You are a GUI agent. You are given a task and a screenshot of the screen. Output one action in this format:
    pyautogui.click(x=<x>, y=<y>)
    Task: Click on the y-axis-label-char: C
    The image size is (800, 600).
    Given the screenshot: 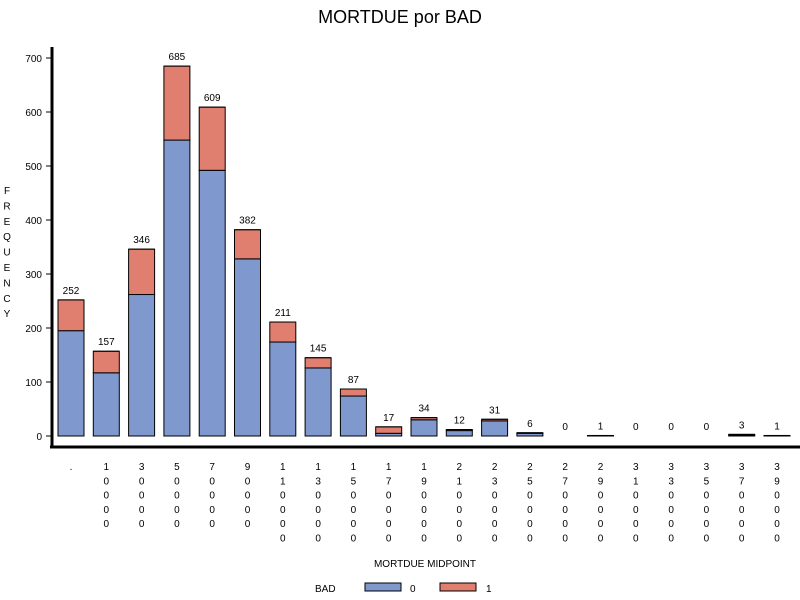 What is the action you would take?
    pyautogui.click(x=6, y=299)
    